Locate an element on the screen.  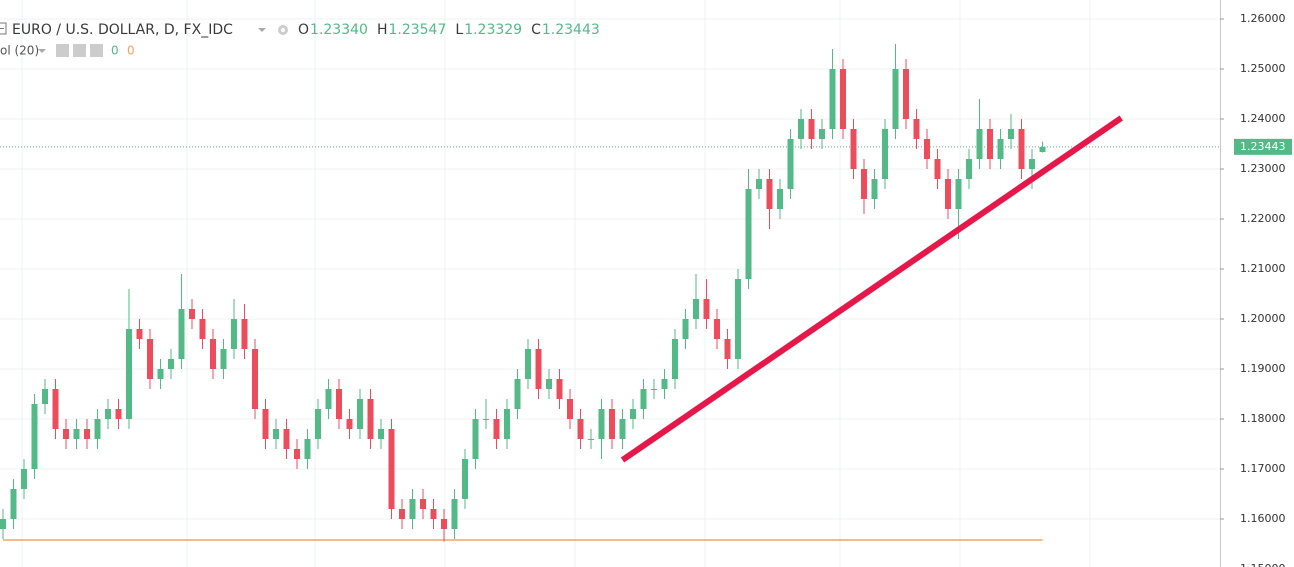
indicator-name: ol (20) is located at coordinates (19, 51).